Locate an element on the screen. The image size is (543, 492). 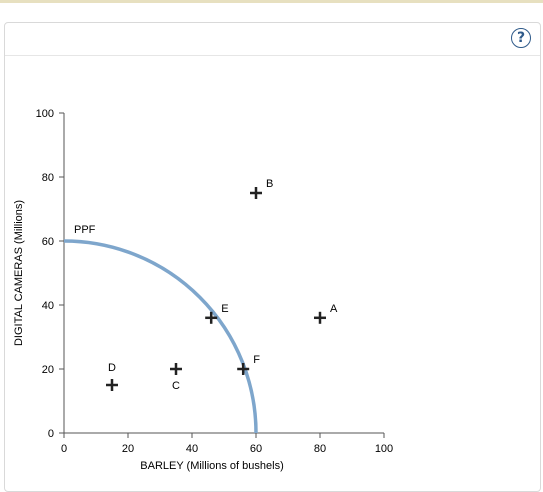
y-tick-label: 40 is located at coordinates (48, 306).